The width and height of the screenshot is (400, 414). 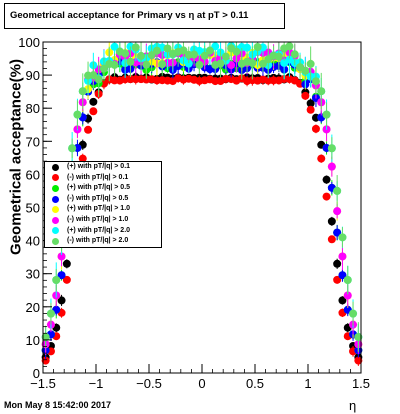 I want to click on legend-item: (-) with pT/|q| > 1.0, so click(x=103, y=220).